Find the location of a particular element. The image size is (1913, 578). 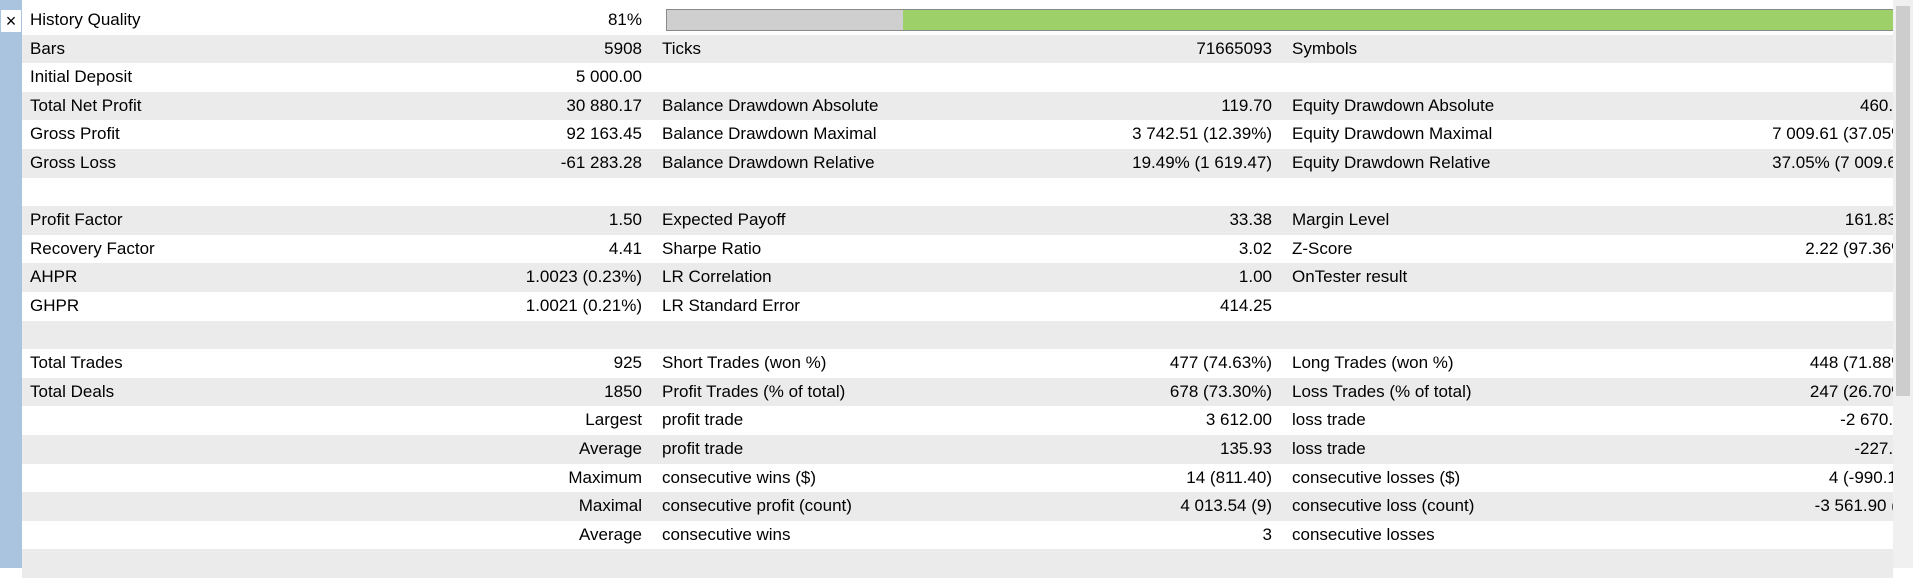

short-trades-value: 477 (74.63%) is located at coordinates (1220, 363).